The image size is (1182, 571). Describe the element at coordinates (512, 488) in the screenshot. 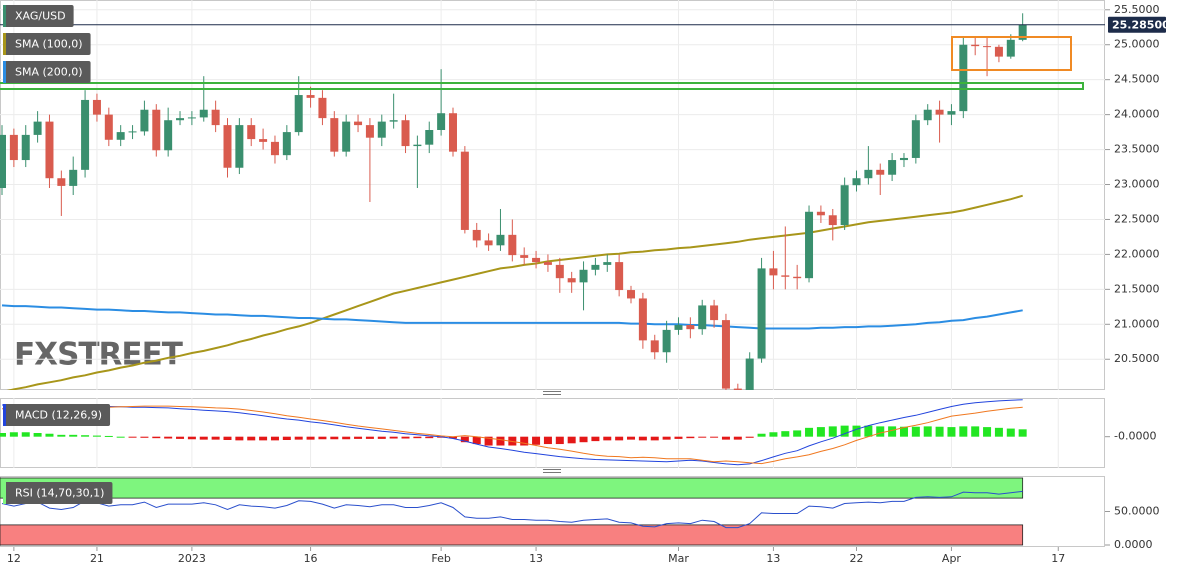

I see `overbought-zone` at that location.